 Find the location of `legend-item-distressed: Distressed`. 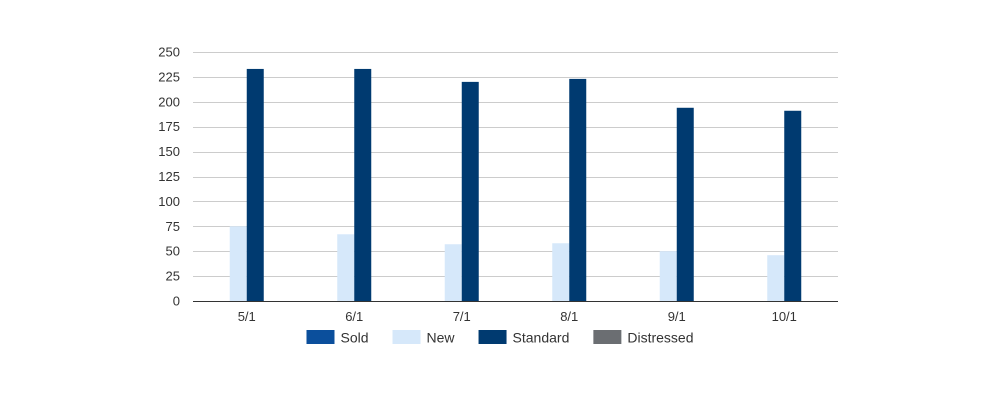

legend-item-distressed: Distressed is located at coordinates (643, 338).